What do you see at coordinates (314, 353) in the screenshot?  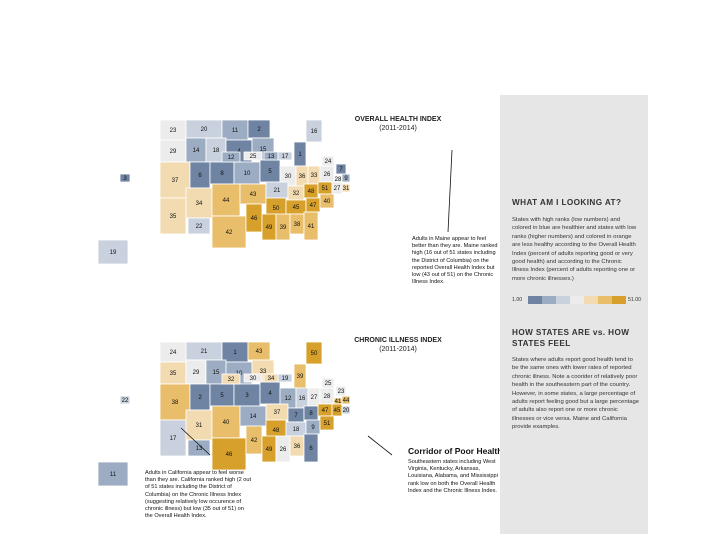 I see `state-tile: 50` at bounding box center [314, 353].